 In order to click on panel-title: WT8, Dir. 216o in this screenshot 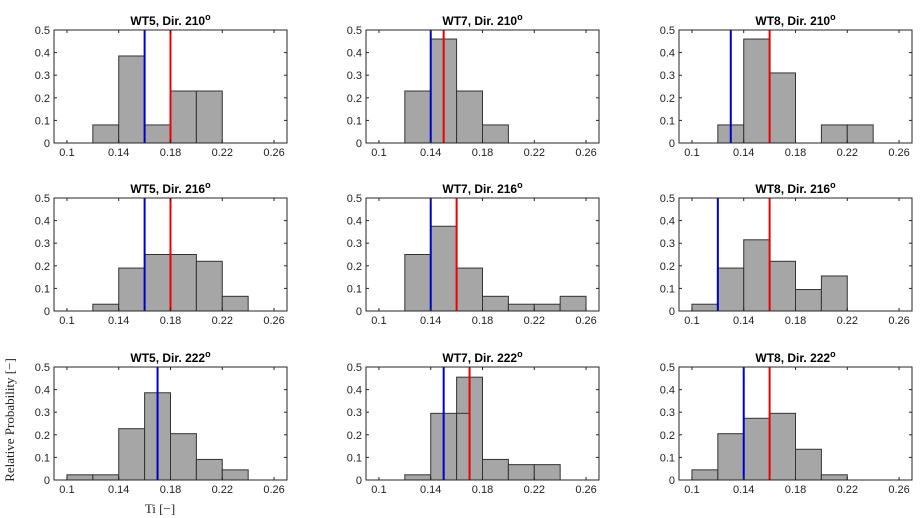, I will do `click(795, 188)`.